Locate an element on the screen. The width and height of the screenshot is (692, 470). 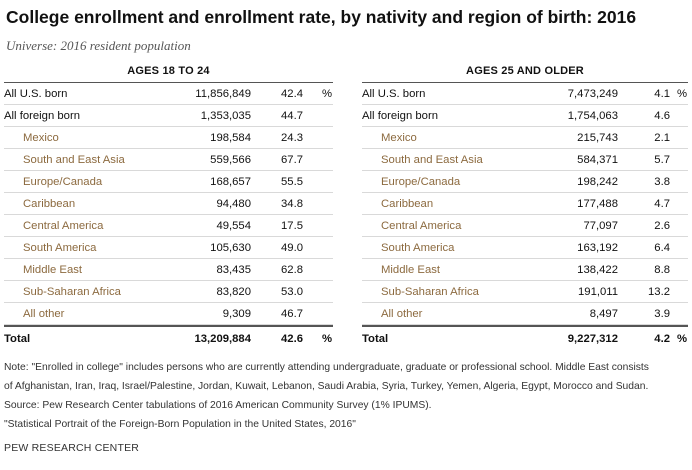
universe-subtitle: Universe: 2016 resident population is located at coordinates (98, 45).